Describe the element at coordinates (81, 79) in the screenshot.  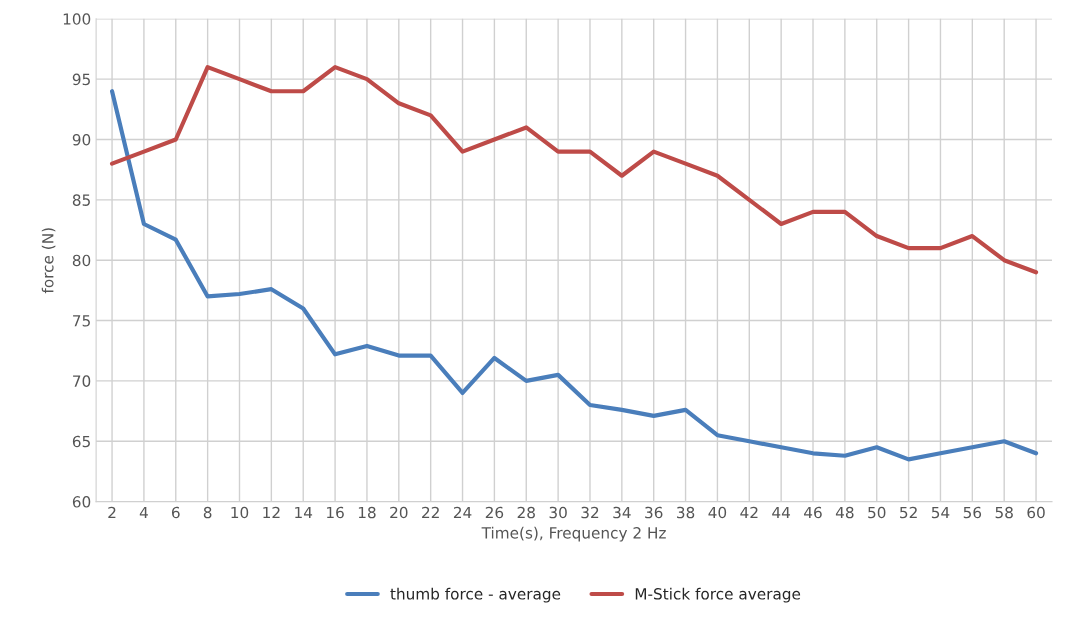
I see `y-tick-label: 95` at that location.